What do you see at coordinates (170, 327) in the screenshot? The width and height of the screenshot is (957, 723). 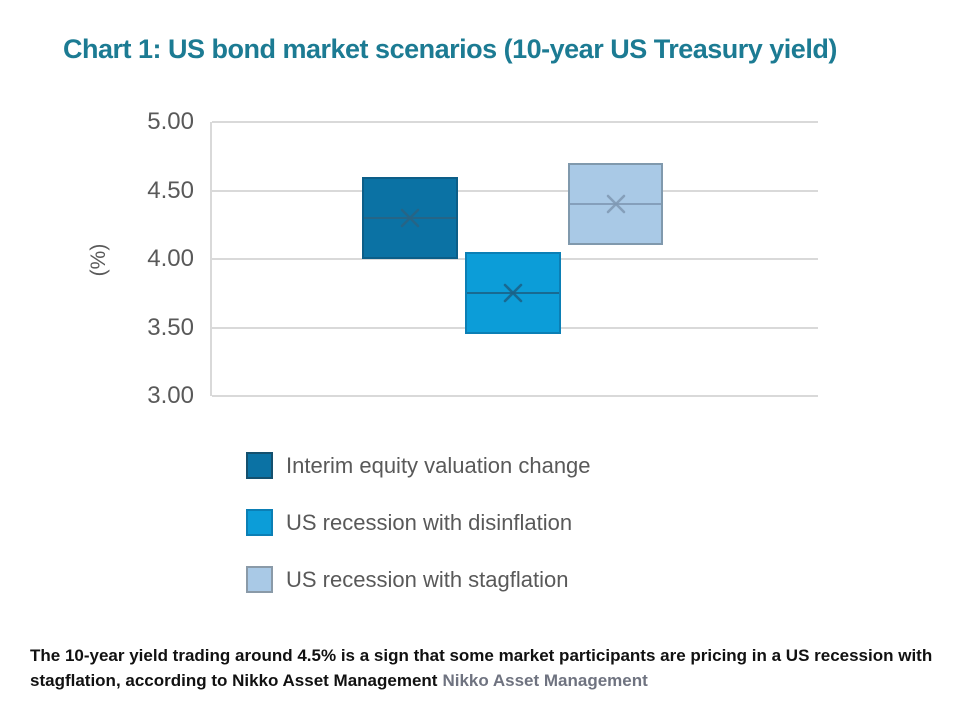 I see `y-tick-3.50: 3.50` at bounding box center [170, 327].